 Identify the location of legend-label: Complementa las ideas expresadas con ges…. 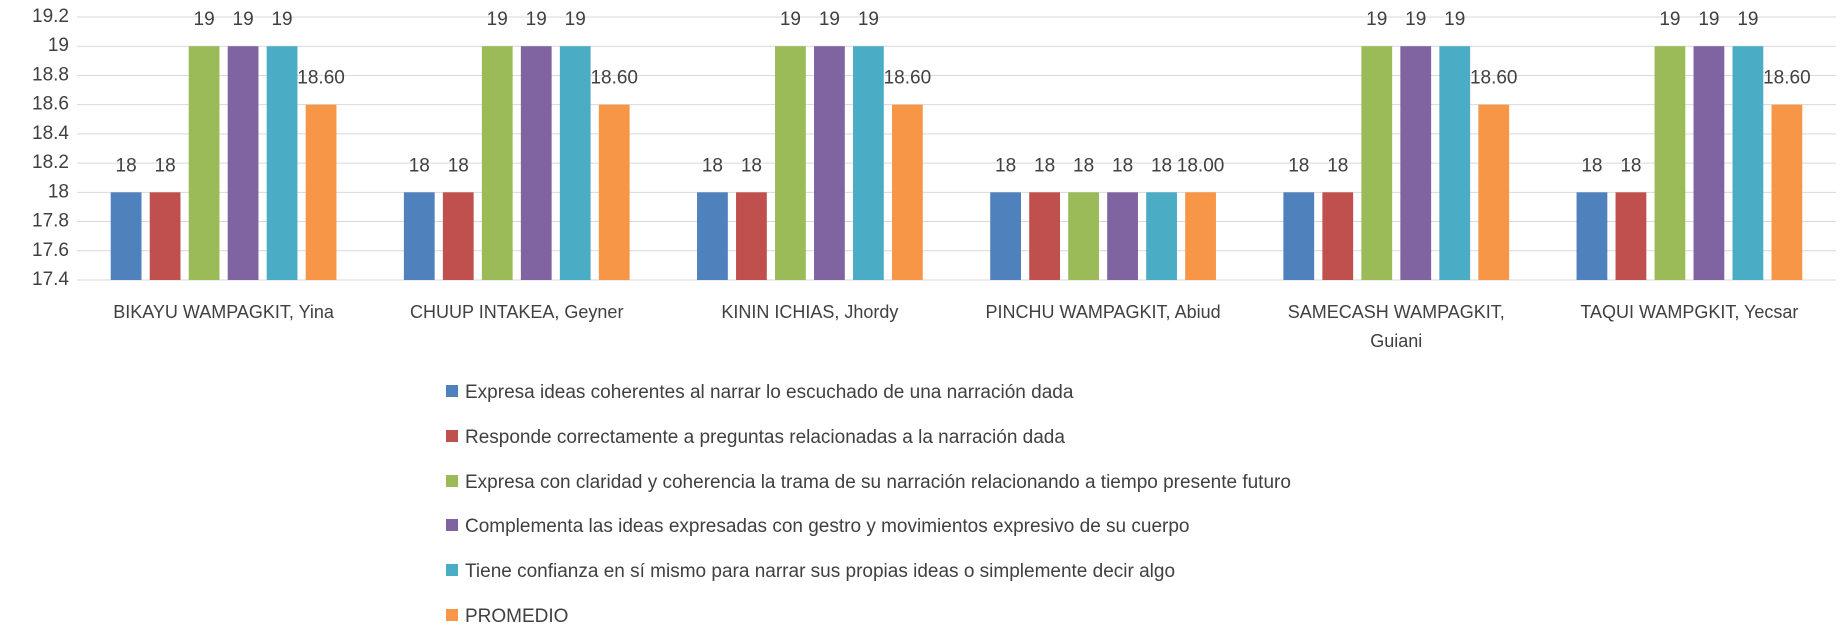
(827, 527).